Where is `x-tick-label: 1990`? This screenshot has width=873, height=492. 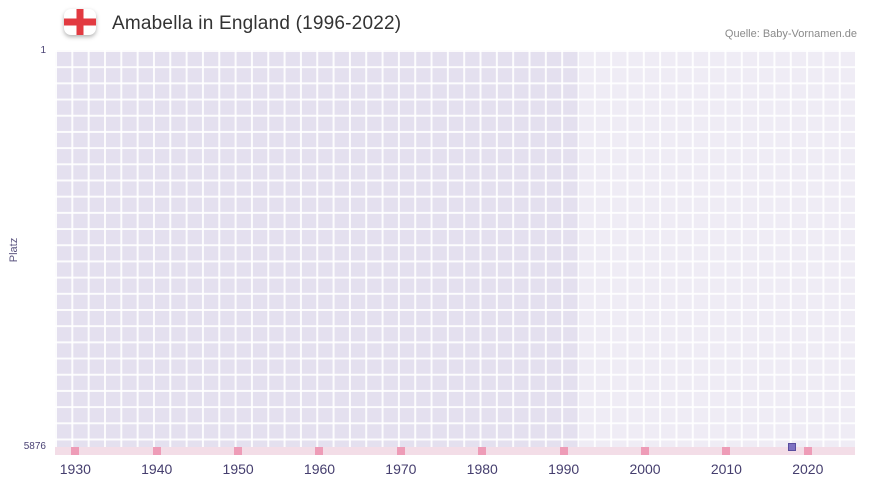
x-tick-label: 1990 is located at coordinates (564, 469).